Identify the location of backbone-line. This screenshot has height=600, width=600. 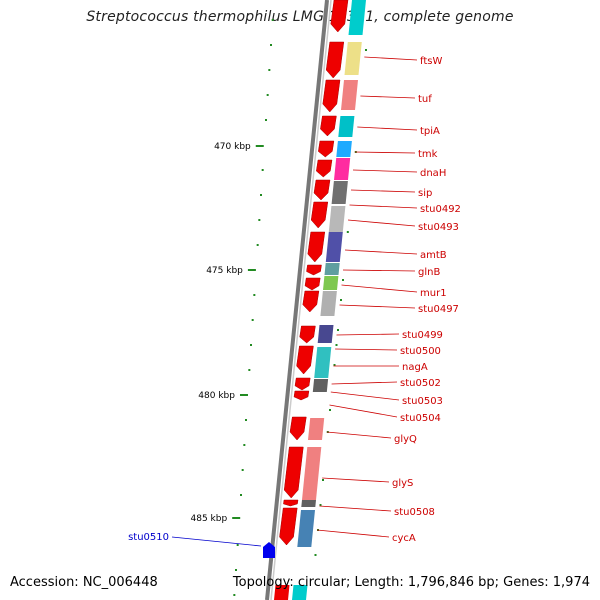
(297, 300).